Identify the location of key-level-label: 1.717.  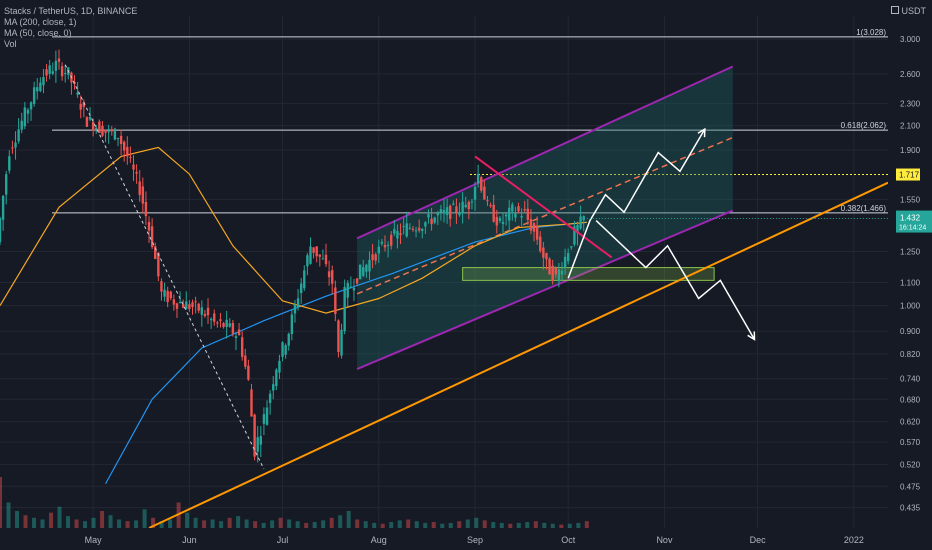
(909, 175).